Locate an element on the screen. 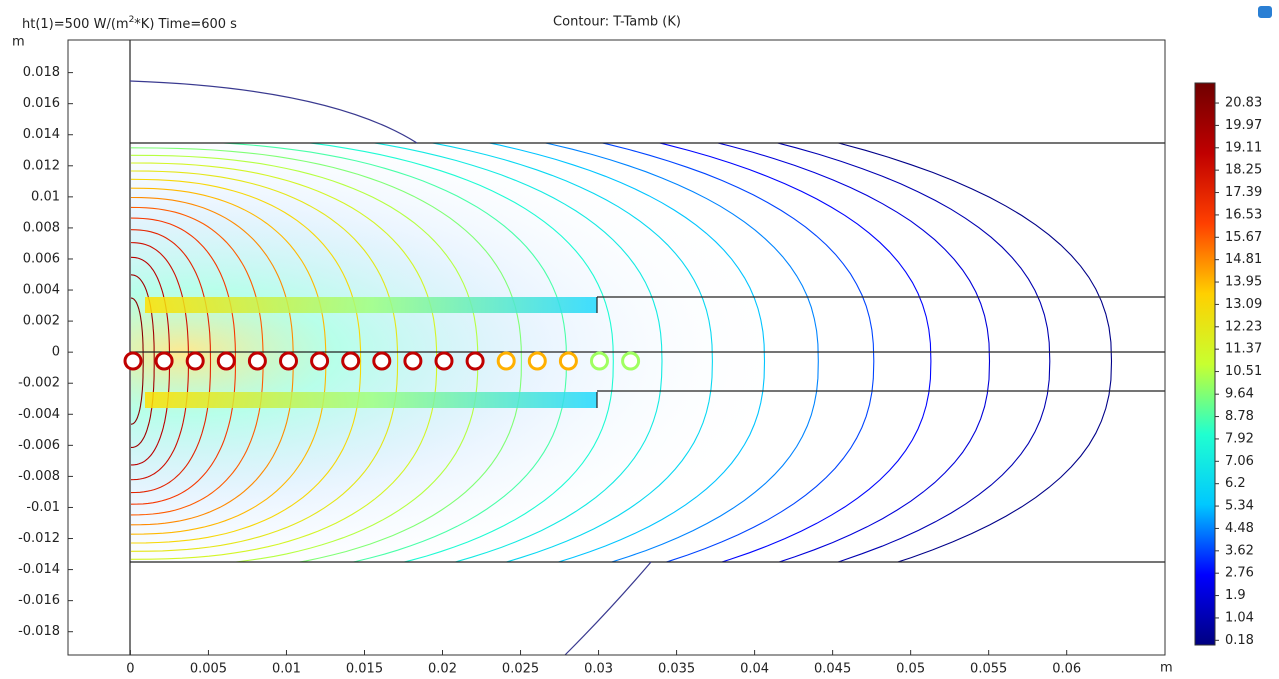 Image resolution: width=1279 pixels, height=679 pixels. y-tick-label: 0 is located at coordinates (56, 352).